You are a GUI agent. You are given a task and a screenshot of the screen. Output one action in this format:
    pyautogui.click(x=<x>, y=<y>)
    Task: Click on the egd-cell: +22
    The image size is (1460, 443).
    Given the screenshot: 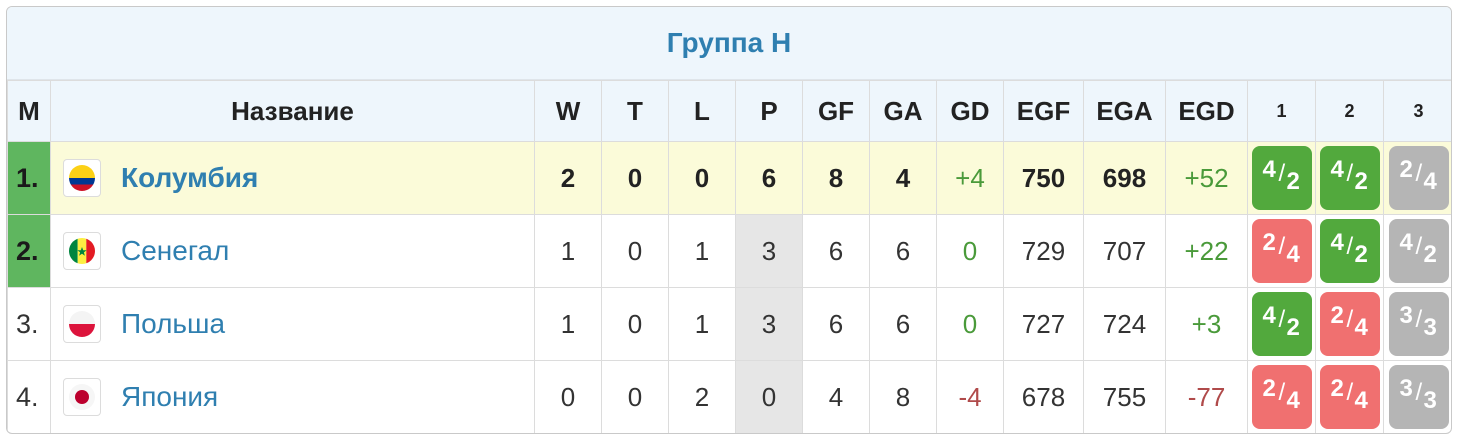 What is the action you would take?
    pyautogui.click(x=1206, y=251)
    